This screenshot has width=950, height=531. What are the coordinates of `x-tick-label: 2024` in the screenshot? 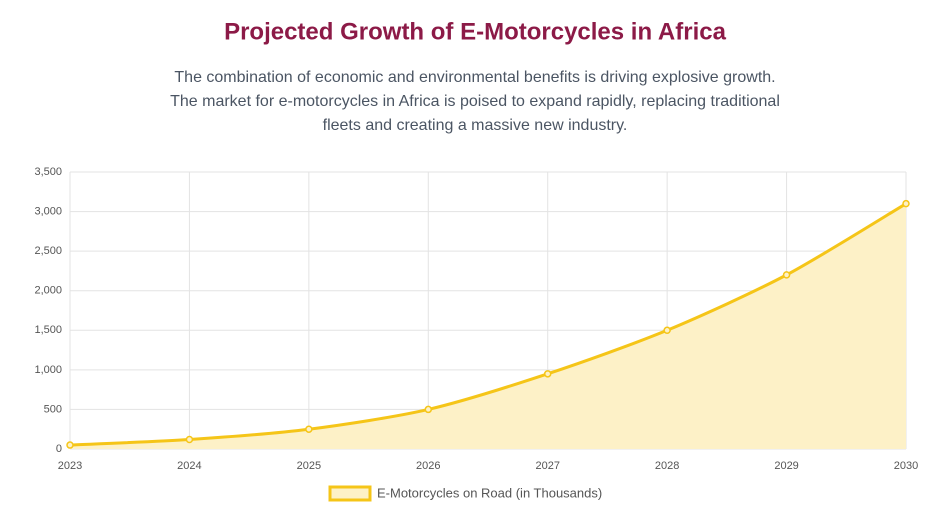 It's located at (189, 466).